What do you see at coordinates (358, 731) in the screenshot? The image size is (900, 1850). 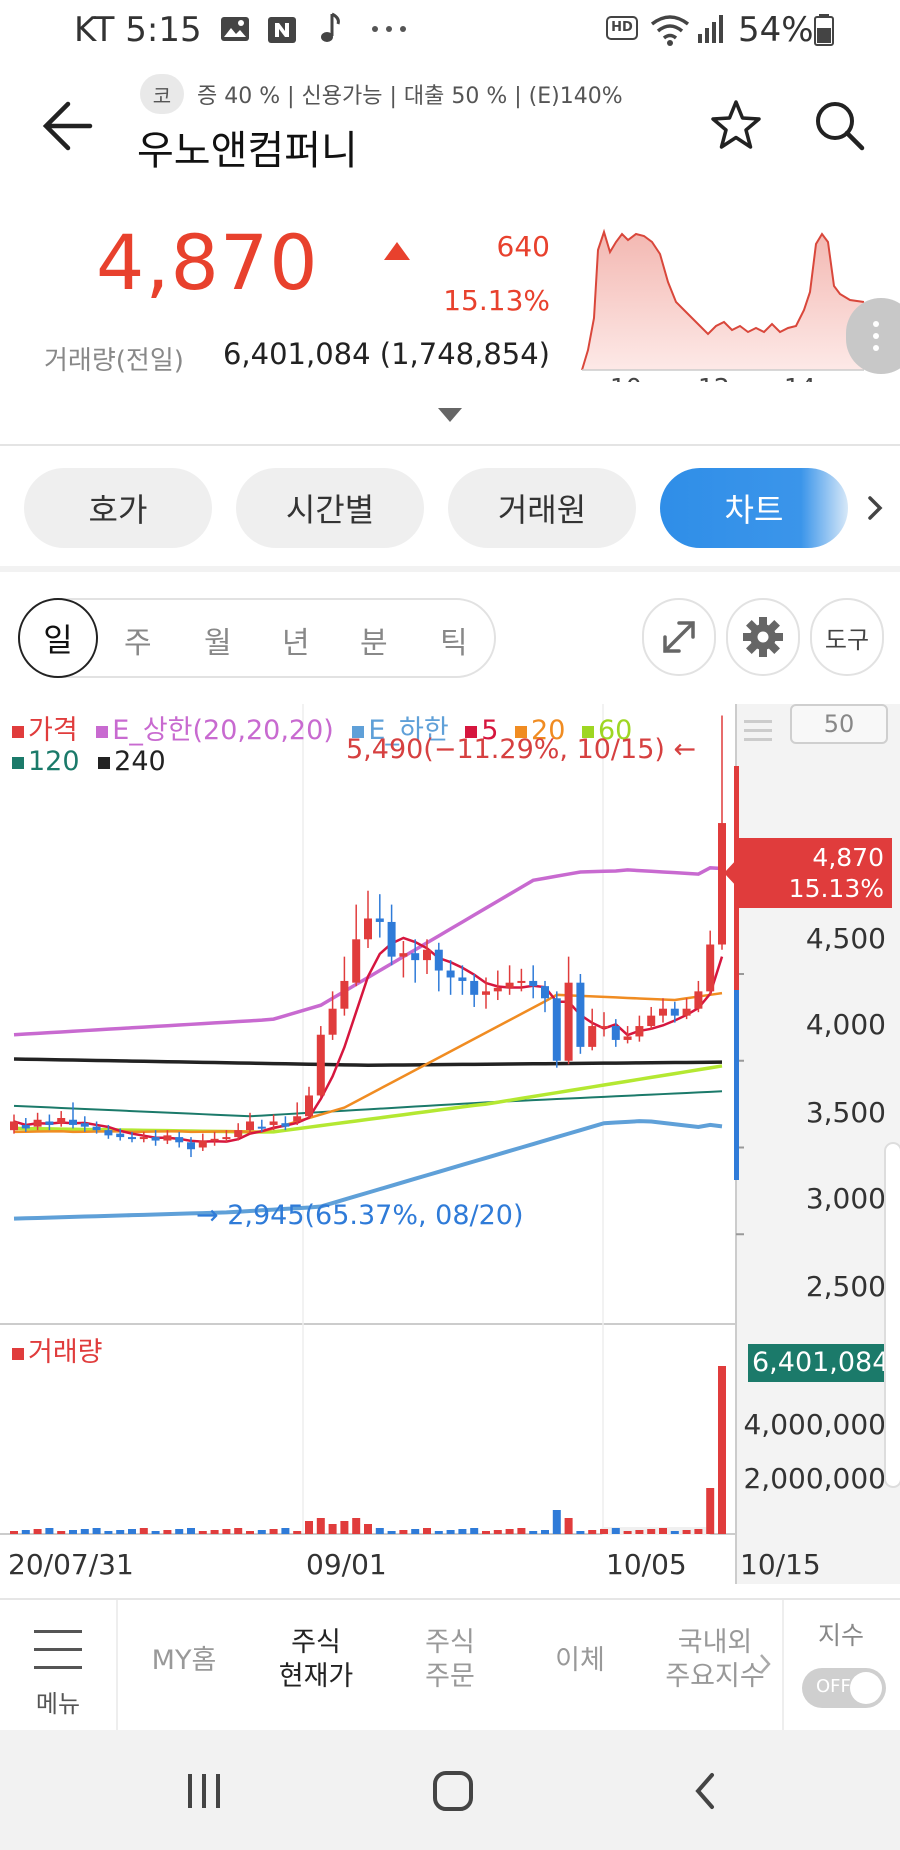 I see `legend-swatch-lower` at bounding box center [358, 731].